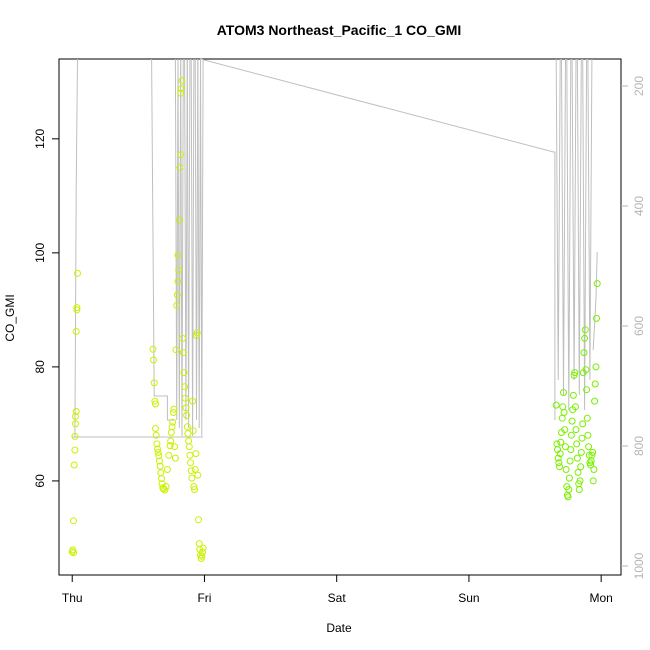 This screenshot has width=650, height=650. What do you see at coordinates (40, 481) in the screenshot?
I see `y-tick-label: 60` at bounding box center [40, 481].